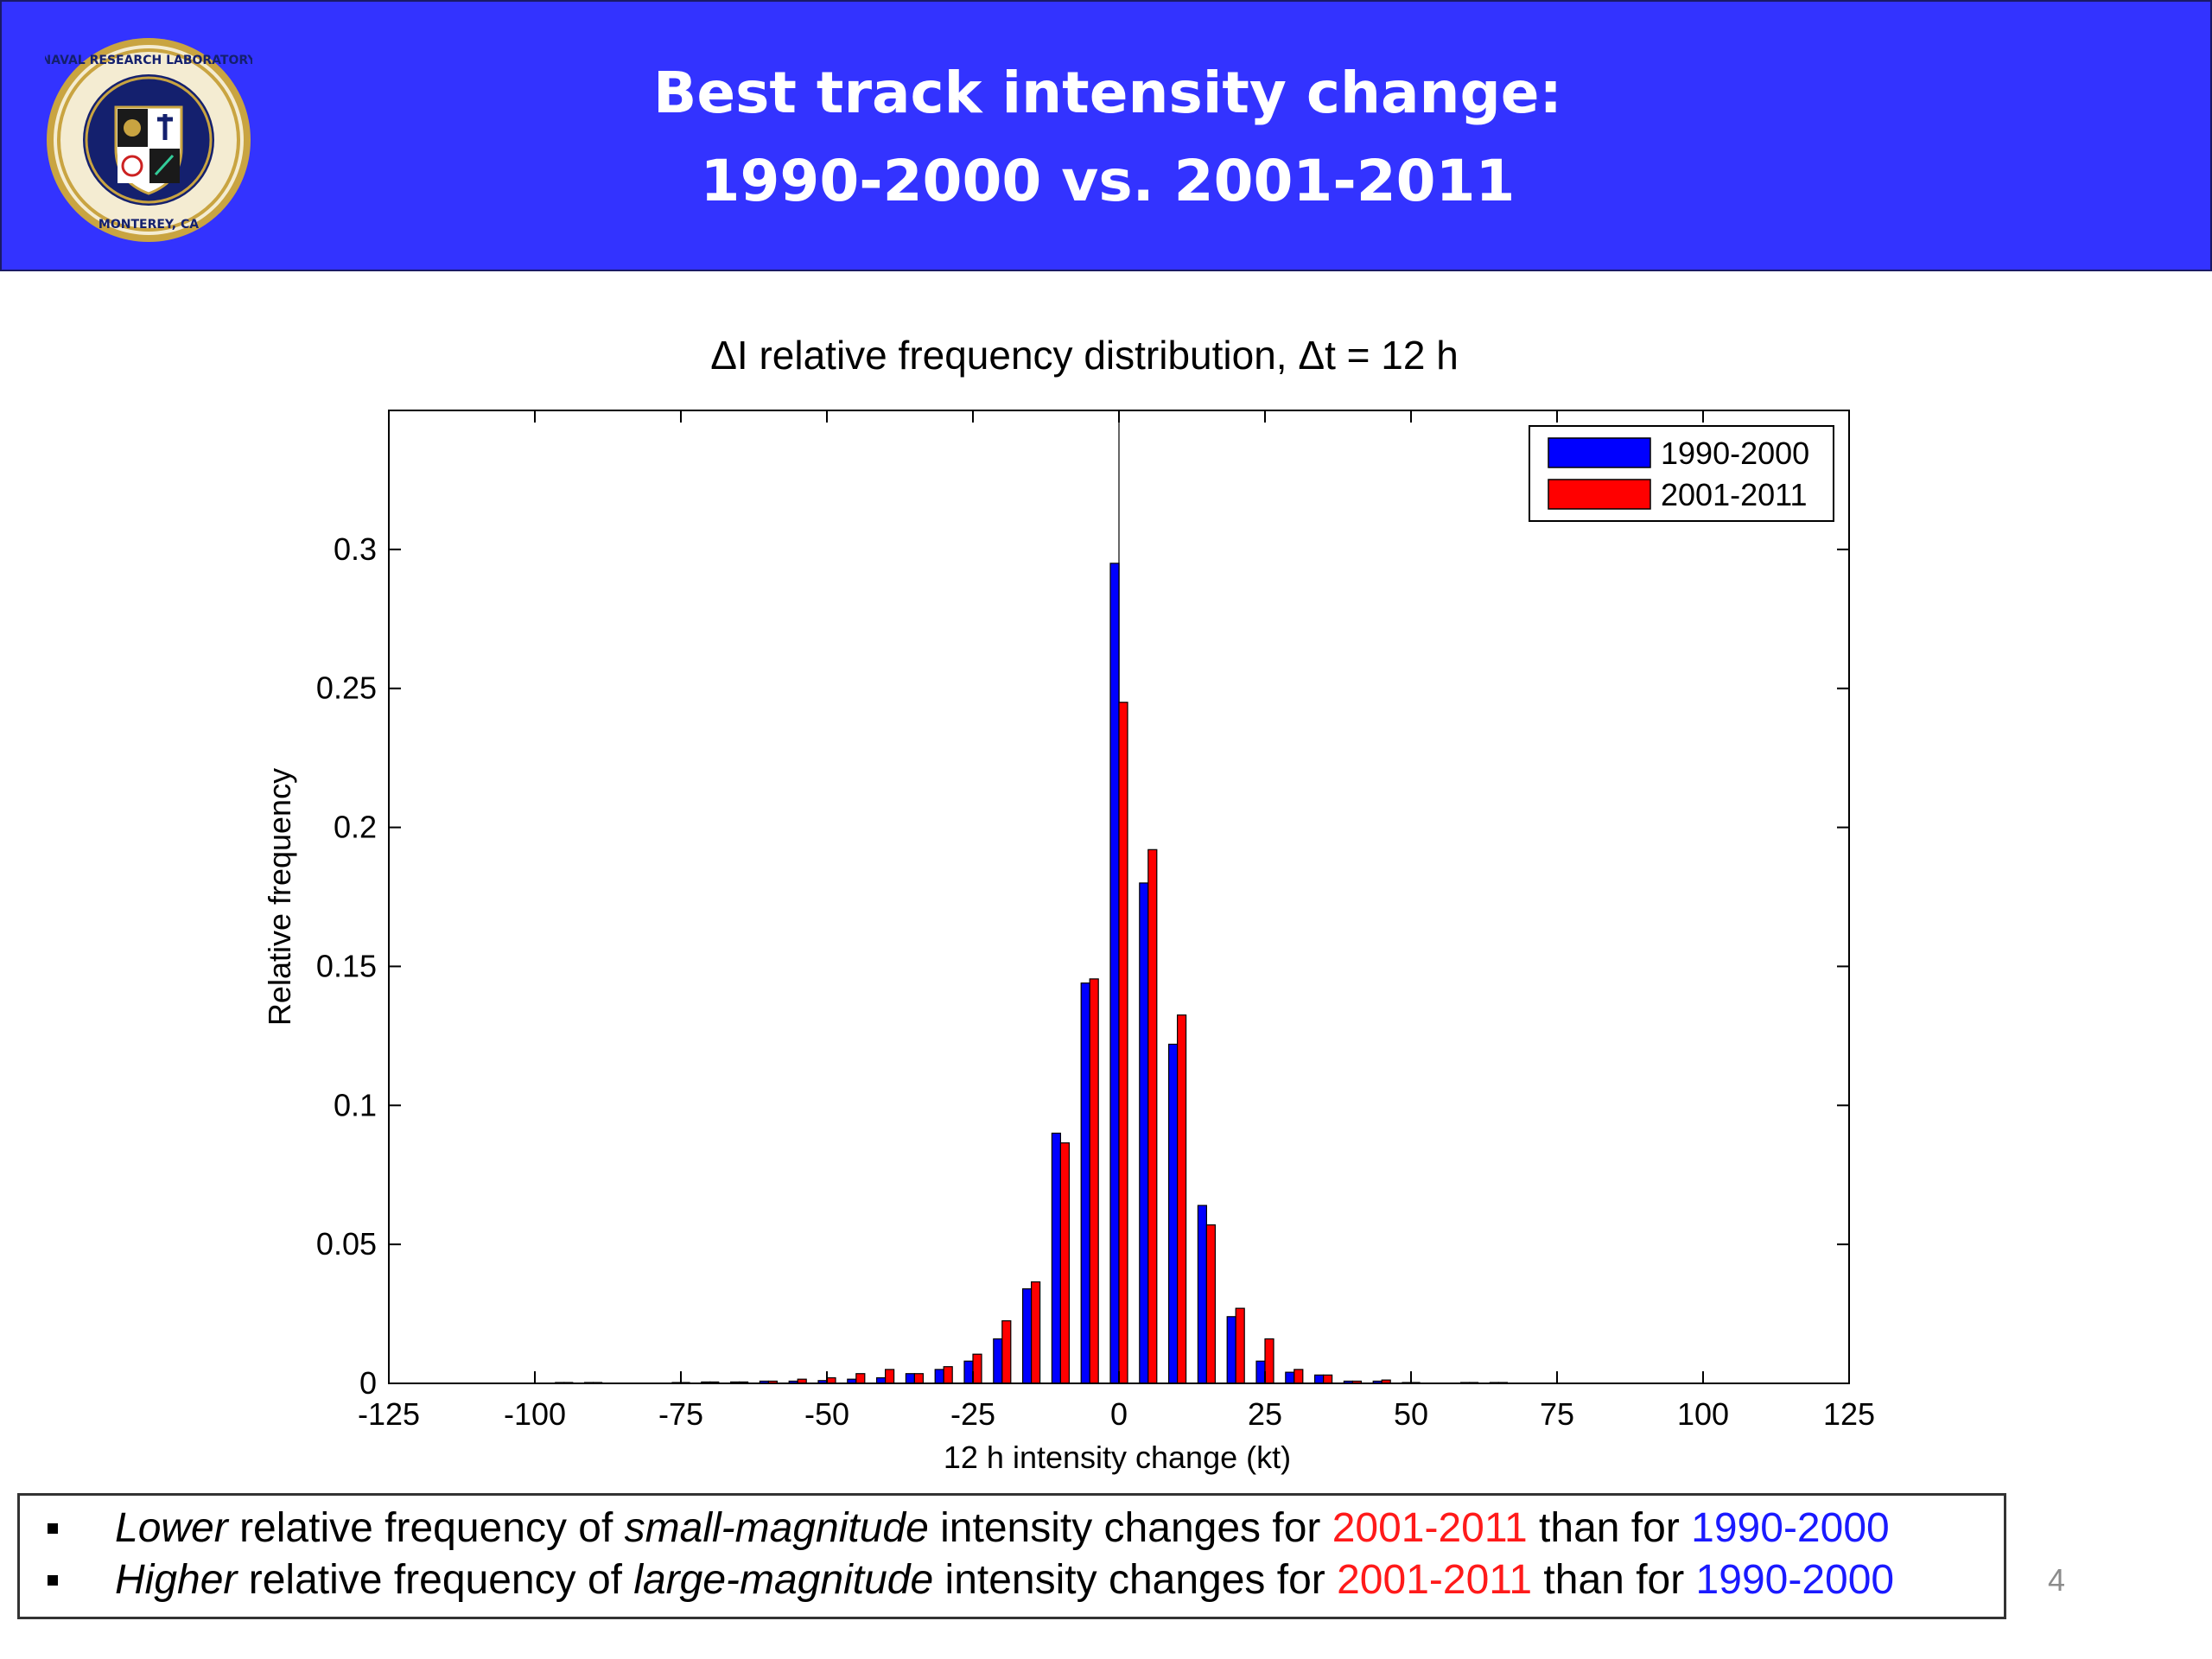  Describe the element at coordinates (1681, 473) in the screenshot. I see `legend: 1990-2000 2001-2011` at that location.